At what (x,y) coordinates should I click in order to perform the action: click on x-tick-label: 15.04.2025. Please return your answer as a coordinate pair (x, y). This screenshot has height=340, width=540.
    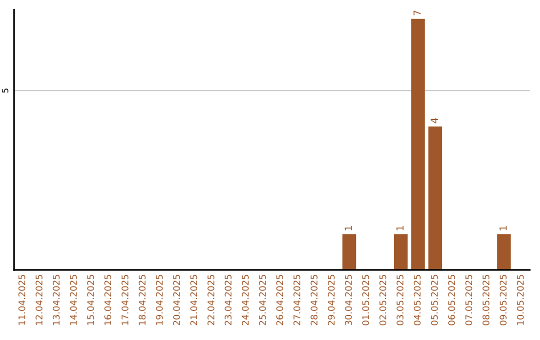
    Looking at the image, I should click on (90, 299).